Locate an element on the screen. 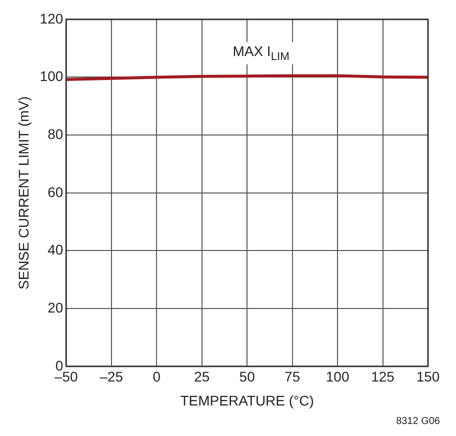 The height and width of the screenshot is (436, 456). x-tick-label: 25 is located at coordinates (202, 376).